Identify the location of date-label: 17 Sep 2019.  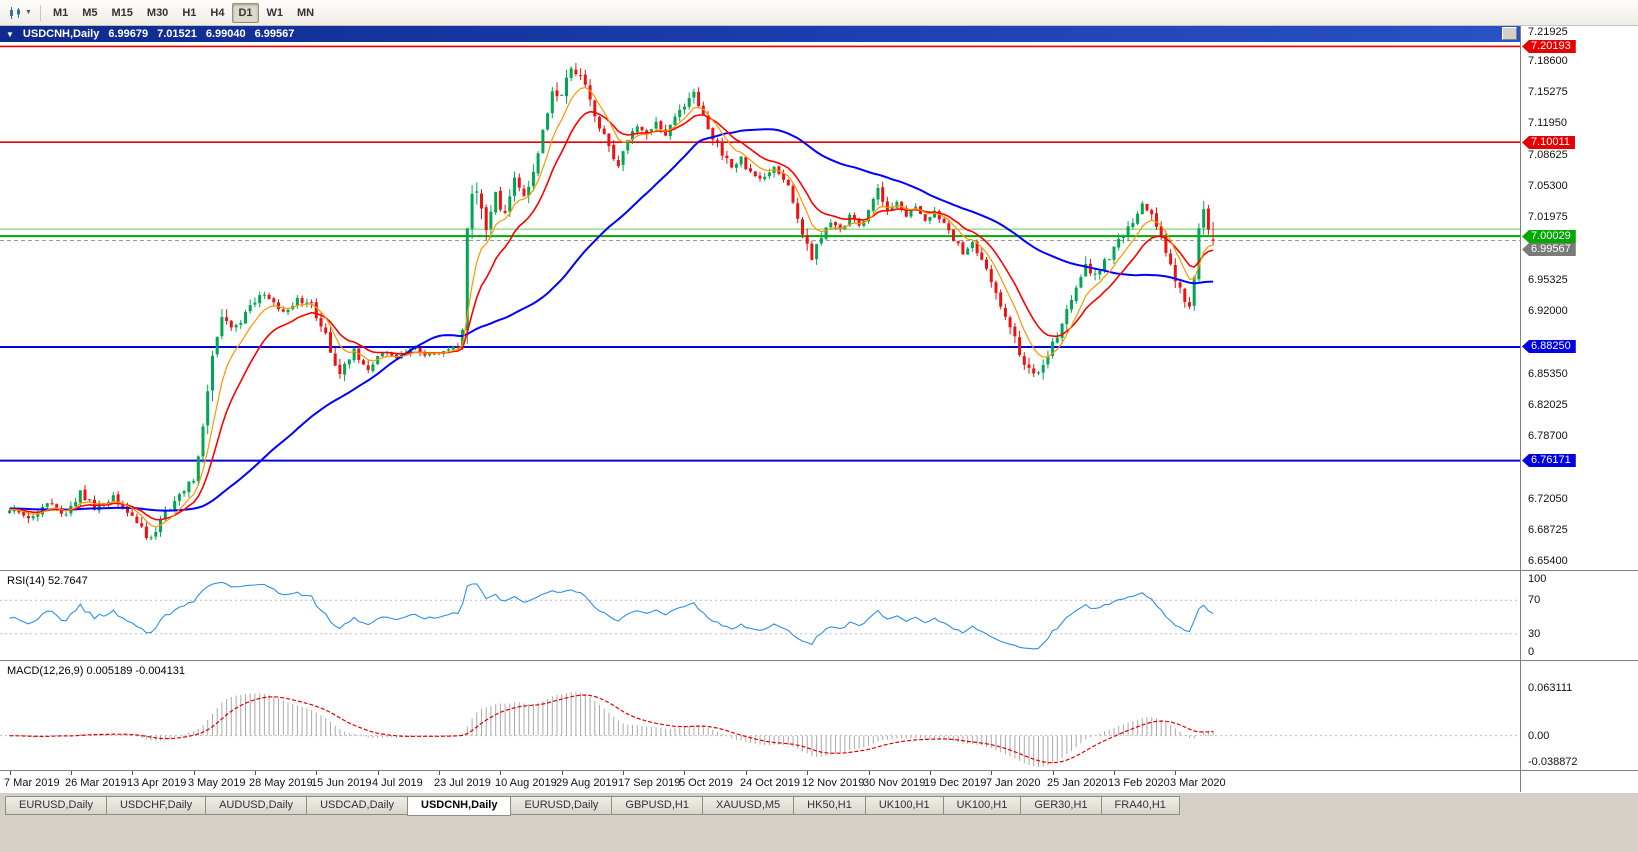
(649, 783).